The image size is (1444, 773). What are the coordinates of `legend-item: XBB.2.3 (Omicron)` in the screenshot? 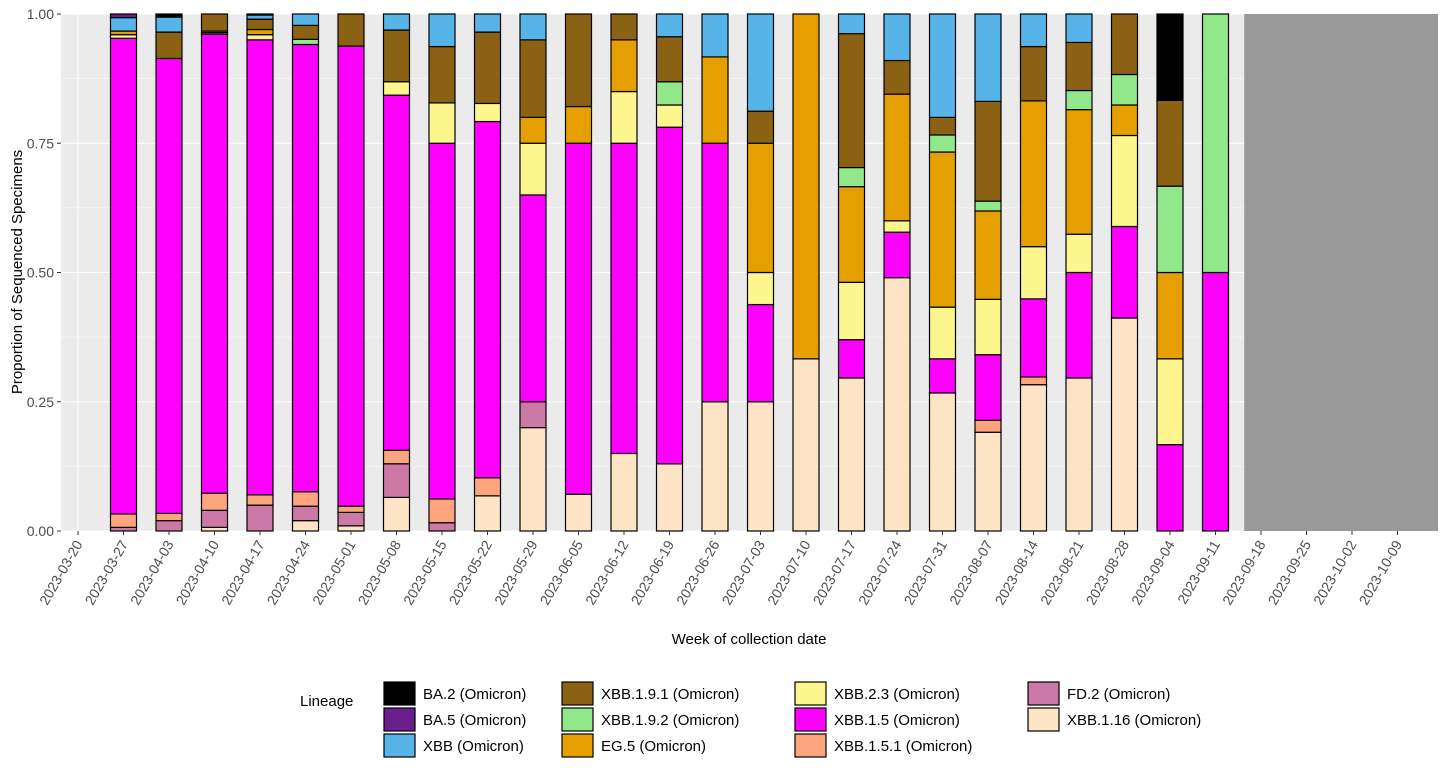 It's located at (877, 693).